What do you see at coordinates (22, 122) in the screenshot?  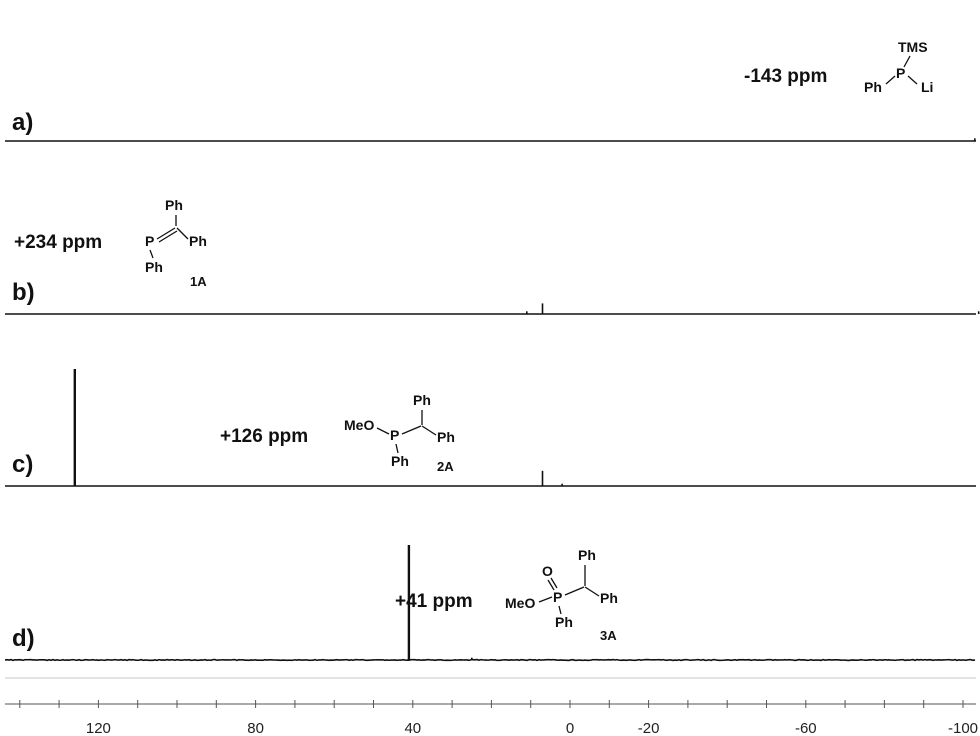 I see `panel-label-a: a)` at bounding box center [22, 122].